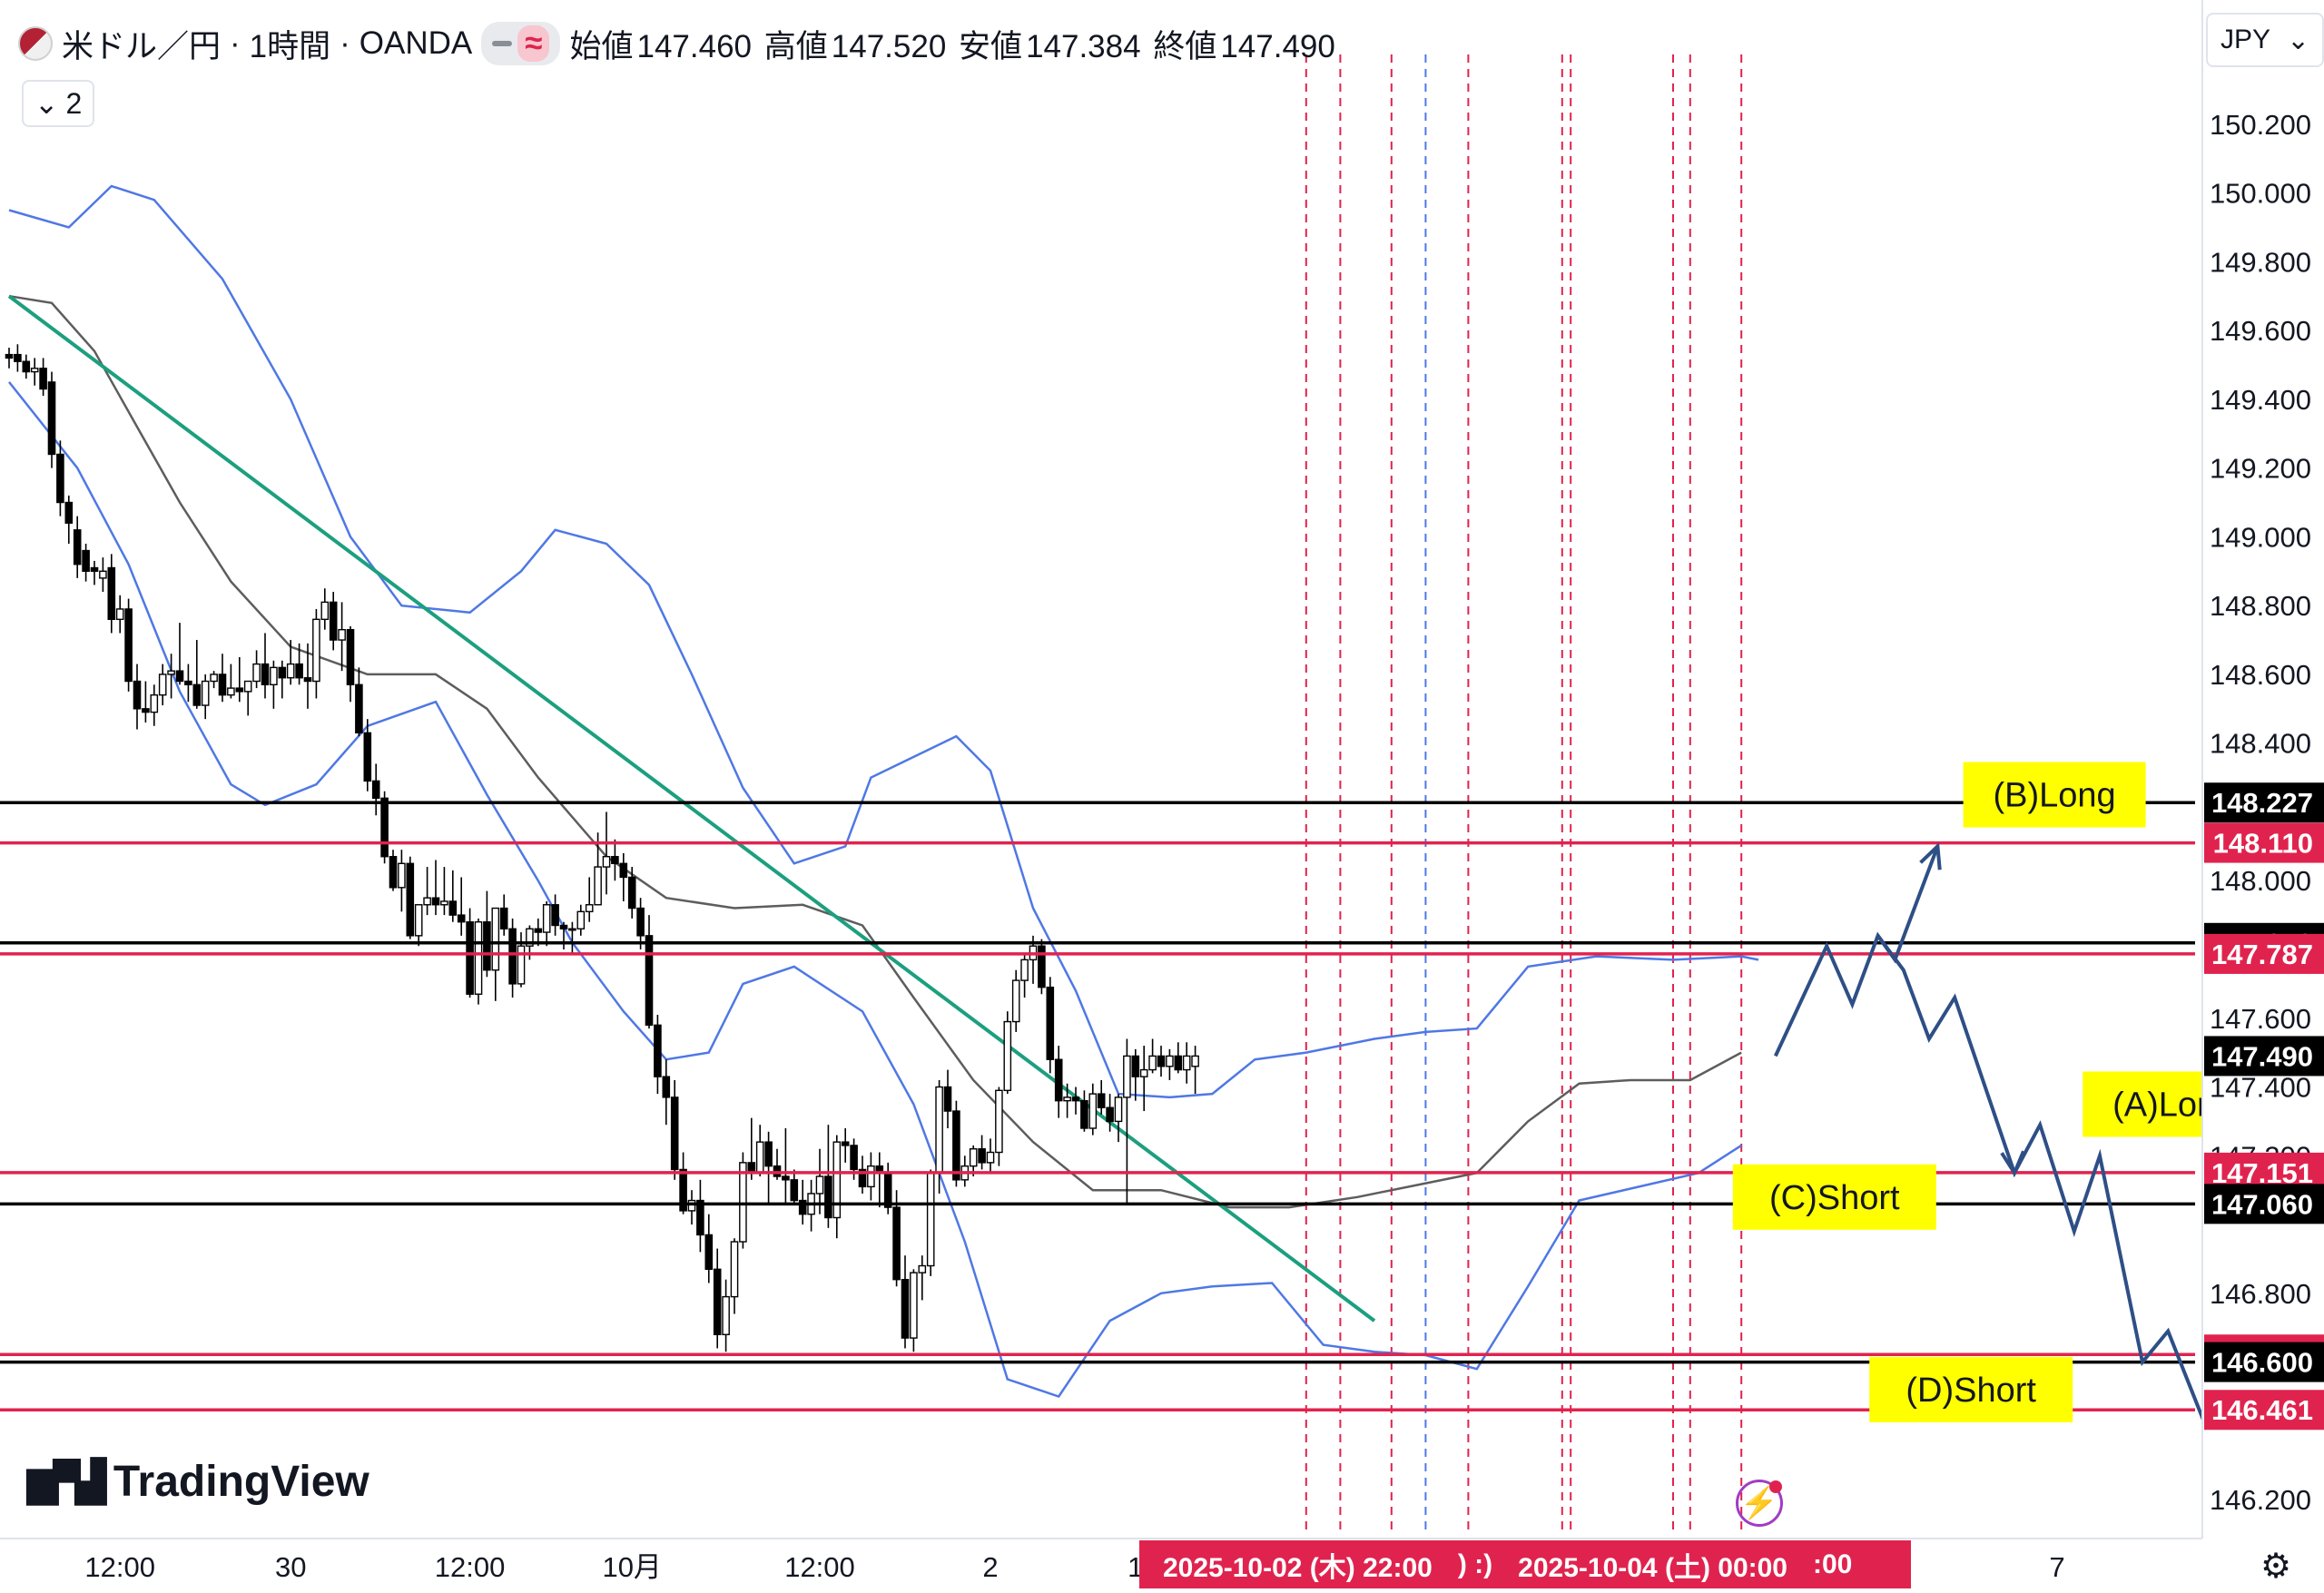 The image size is (2324, 1593). What do you see at coordinates (694, 46) in the screenshot?
I see `open-value: 147.460` at bounding box center [694, 46].